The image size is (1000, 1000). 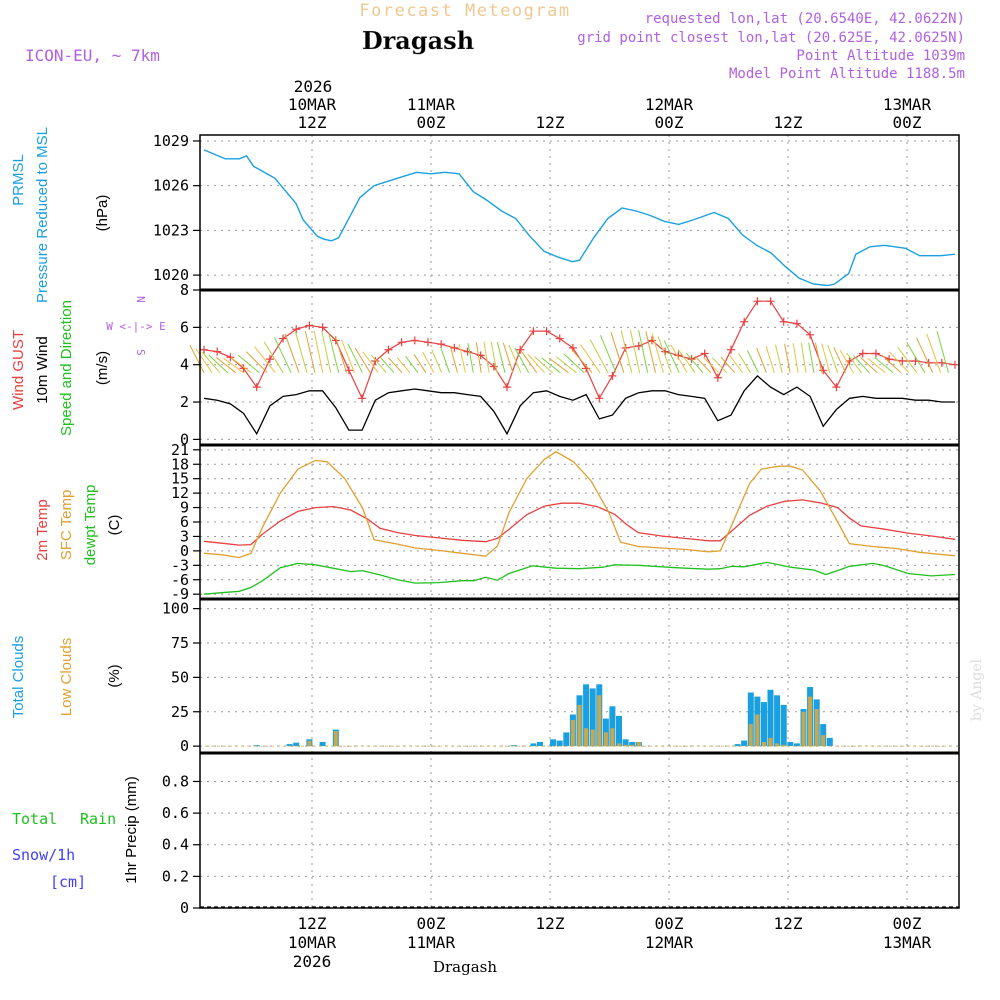 What do you see at coordinates (312, 122) in the screenshot?
I see `top-hour-label-0: 12Z` at bounding box center [312, 122].